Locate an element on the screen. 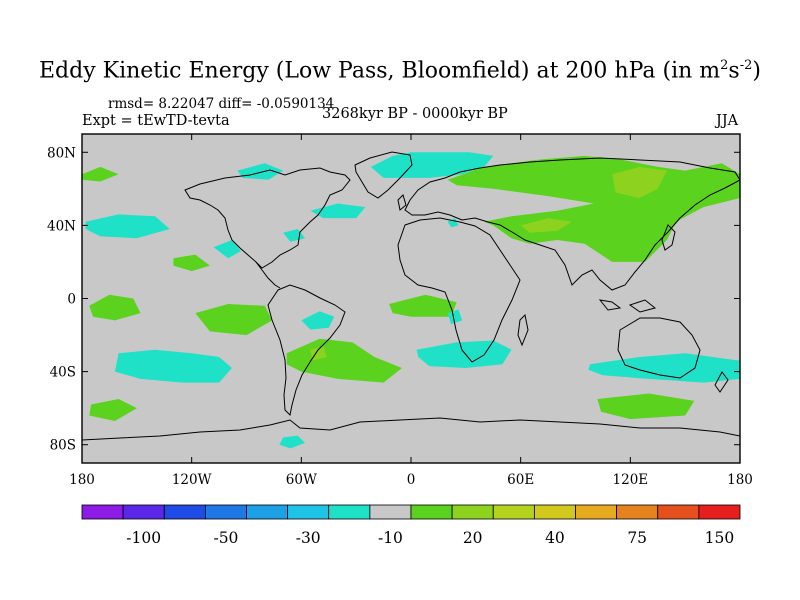  x-tick-label-4: 60E is located at coordinates (520, 480).